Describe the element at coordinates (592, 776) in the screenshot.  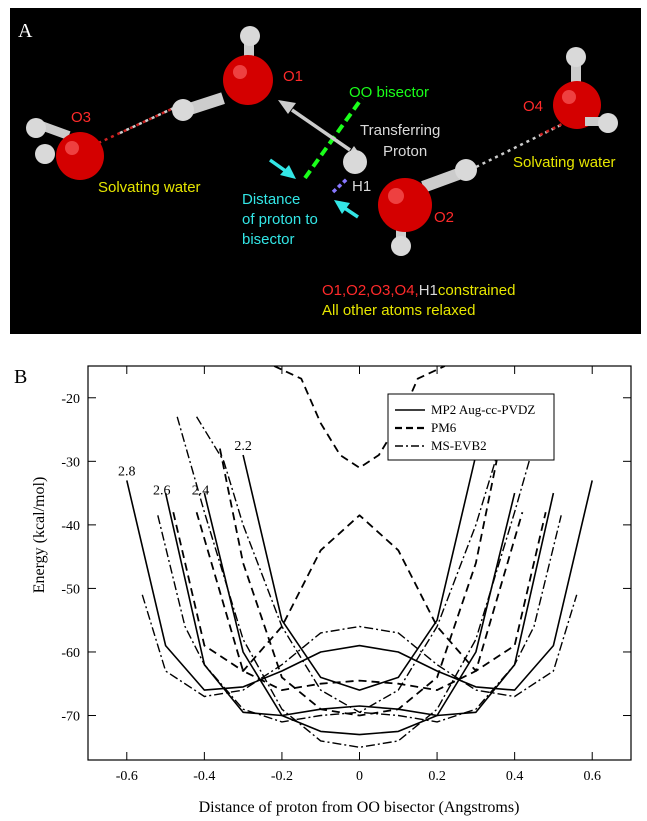
I see `x-tick-label: 0.6` at that location.